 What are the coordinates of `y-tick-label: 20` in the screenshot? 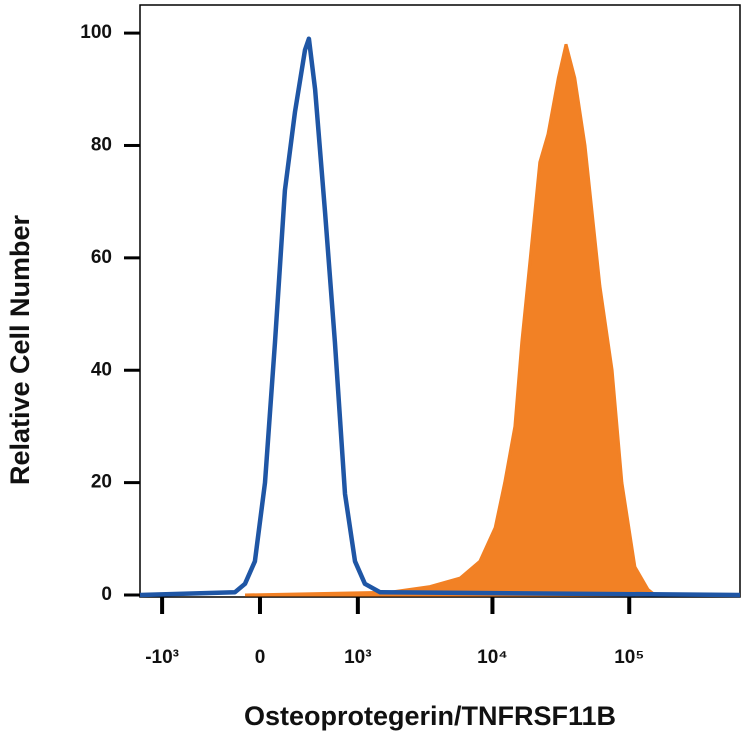 It's located at (101, 482).